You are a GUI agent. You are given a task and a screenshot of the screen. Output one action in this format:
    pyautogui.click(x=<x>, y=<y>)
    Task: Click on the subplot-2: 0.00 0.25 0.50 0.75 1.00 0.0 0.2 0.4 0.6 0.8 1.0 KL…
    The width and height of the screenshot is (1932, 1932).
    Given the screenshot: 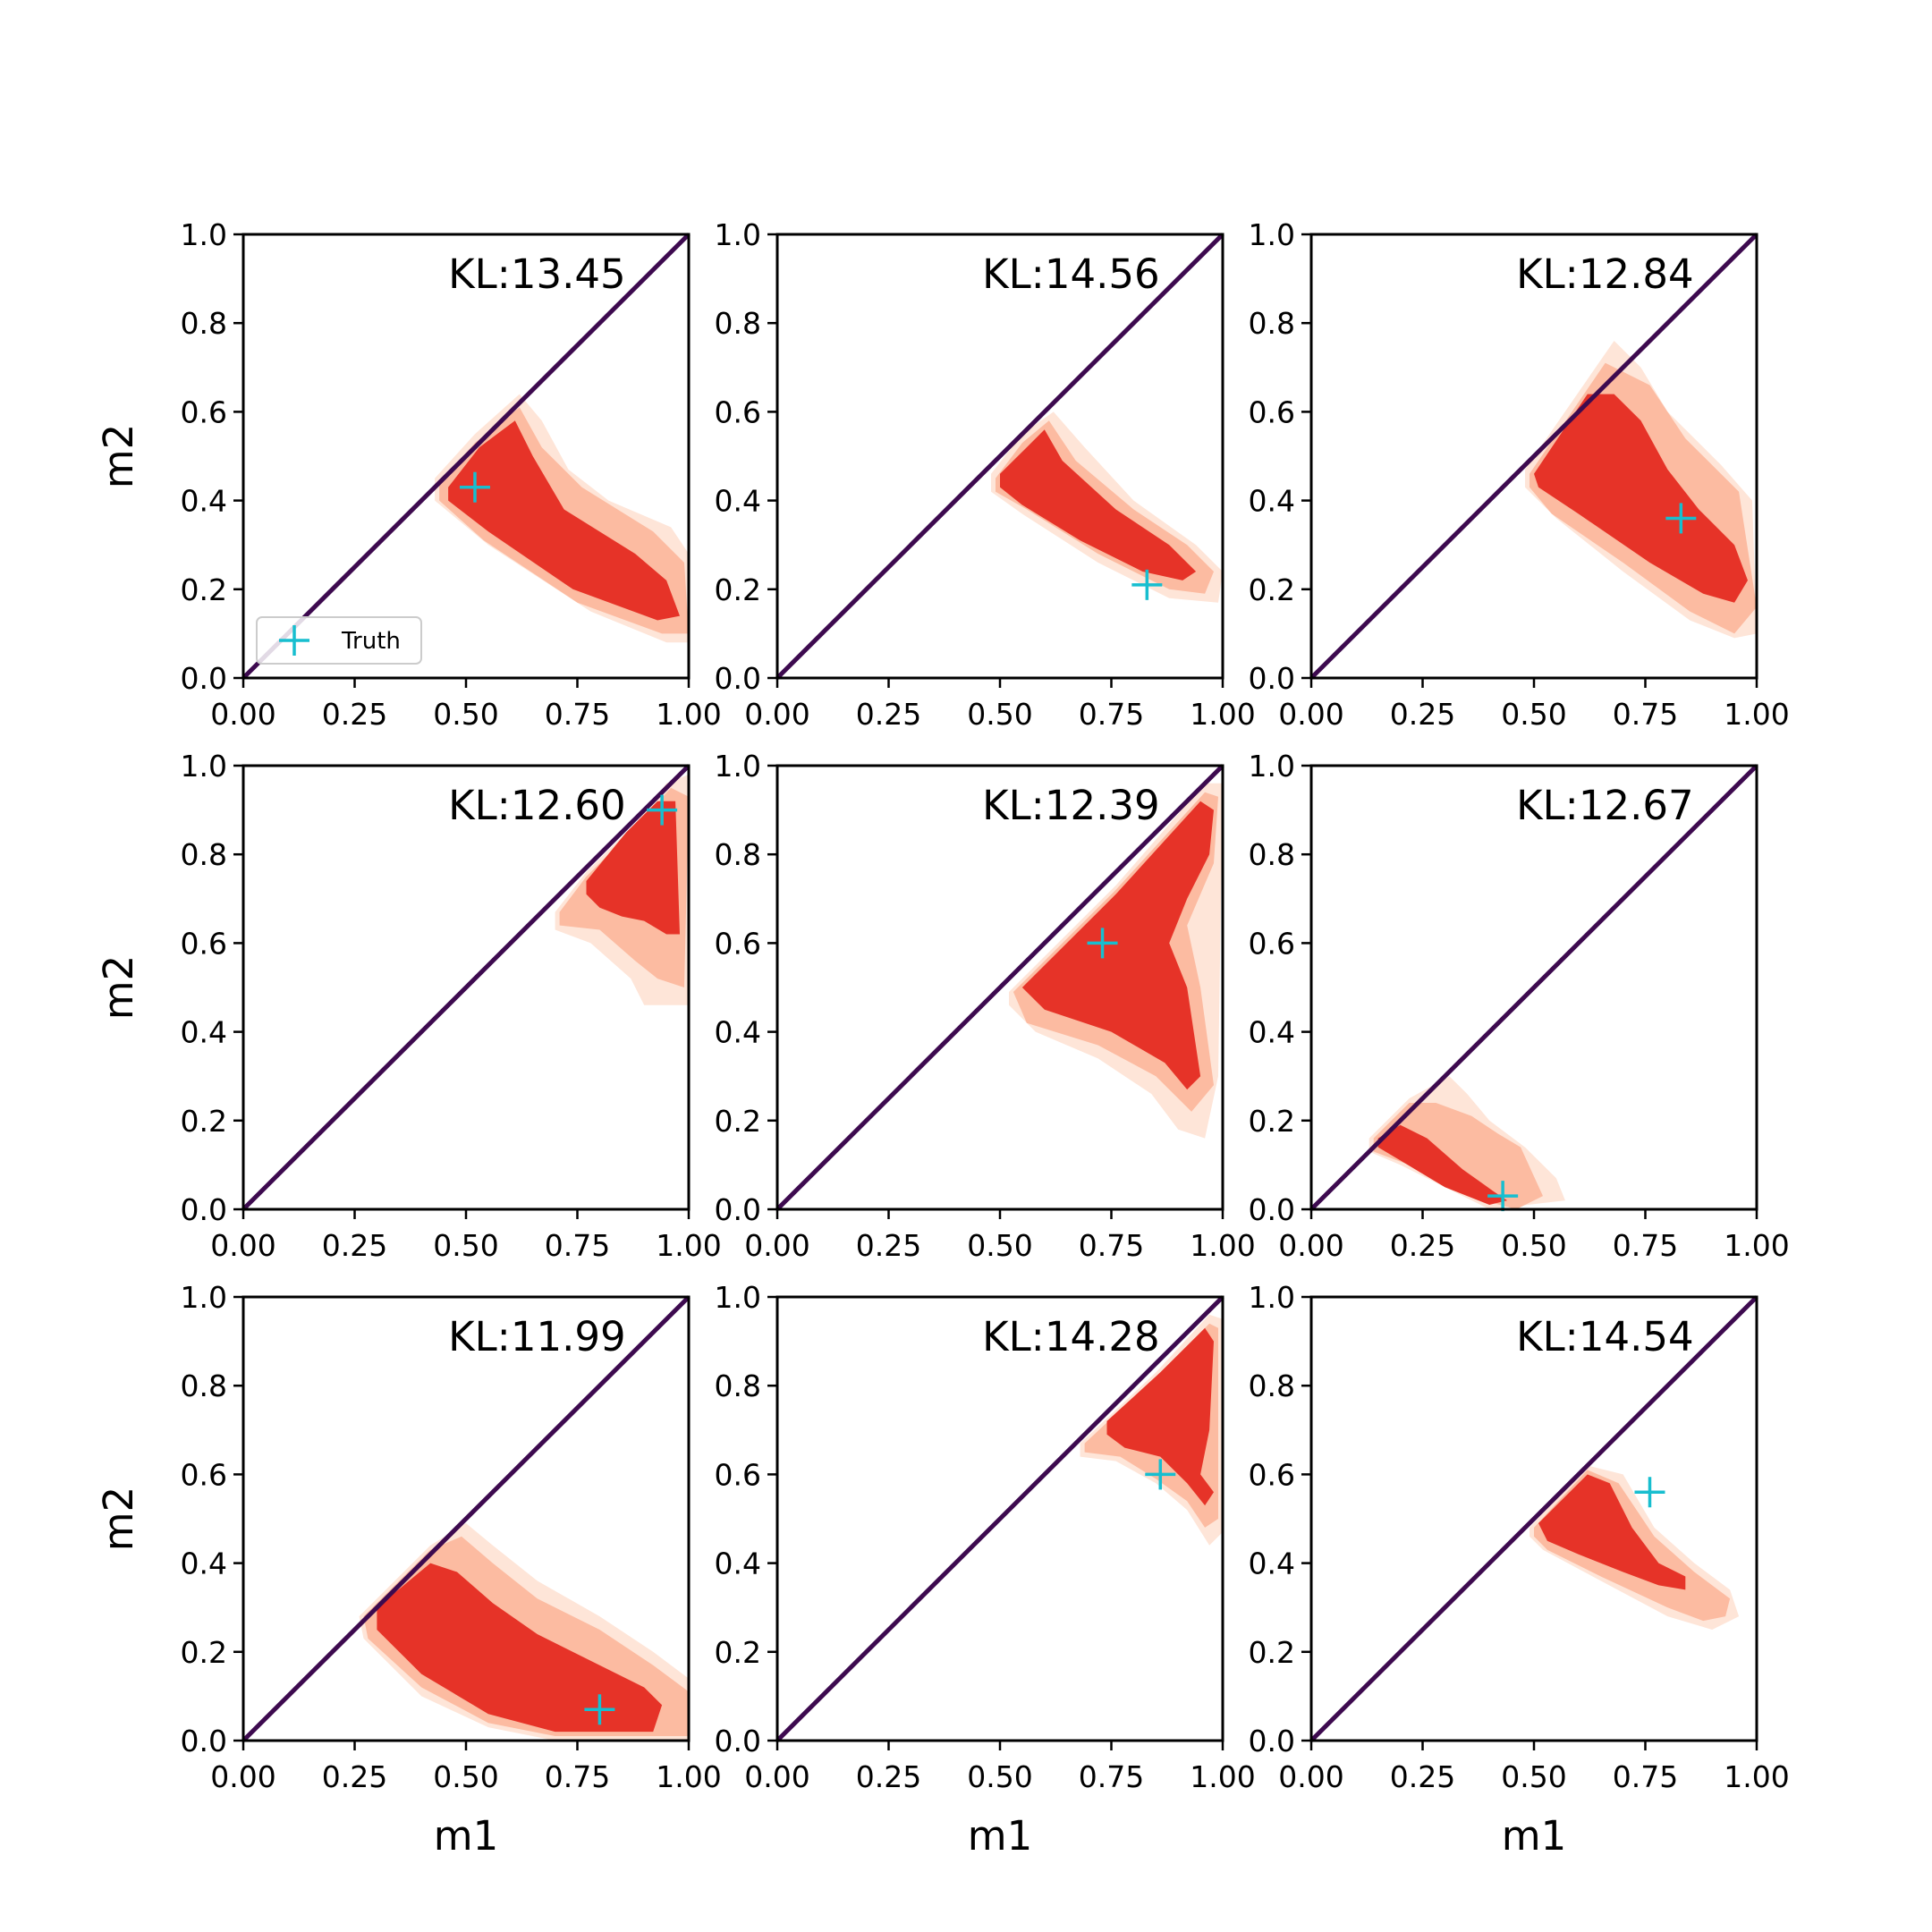 What is the action you would take?
    pyautogui.click(x=985, y=474)
    